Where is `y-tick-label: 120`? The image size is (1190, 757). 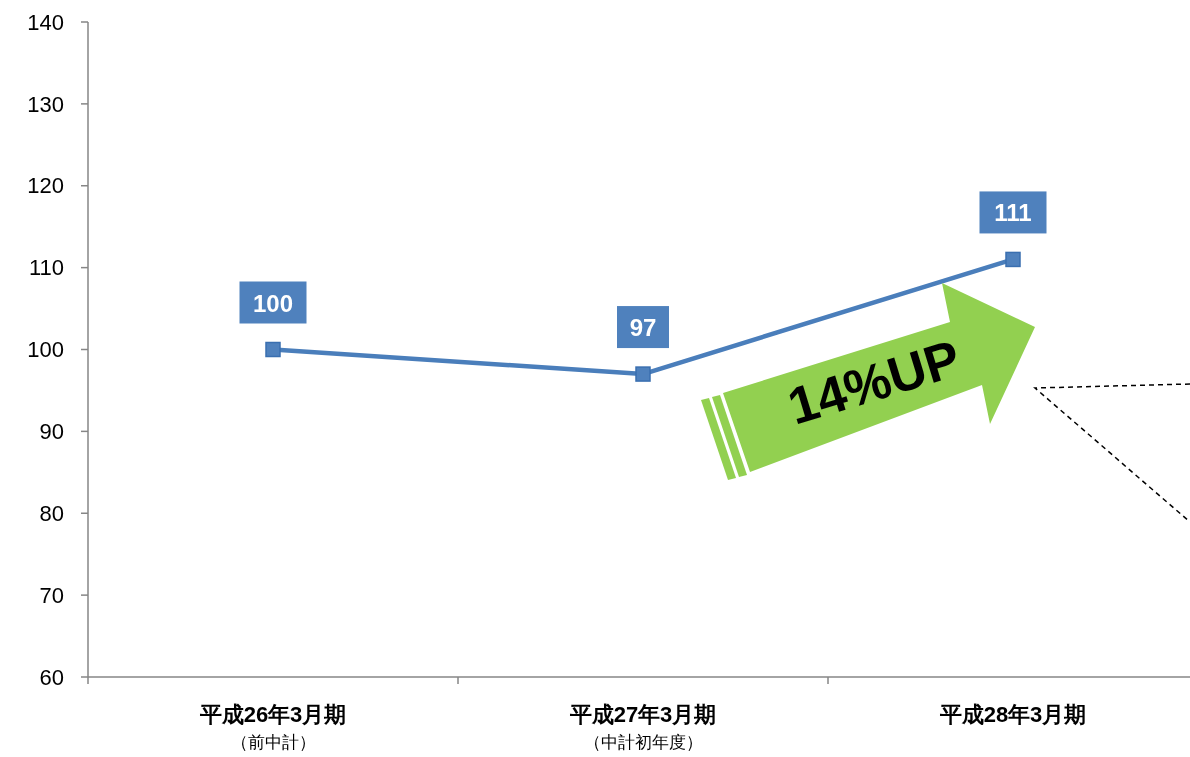
y-tick-label: 120 is located at coordinates (45, 186).